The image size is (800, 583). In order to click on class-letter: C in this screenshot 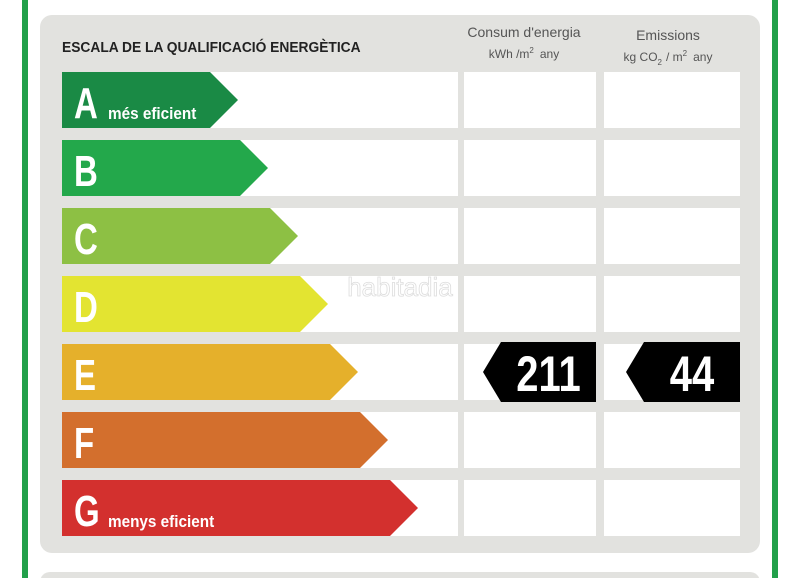, I will do `click(86, 240)`.